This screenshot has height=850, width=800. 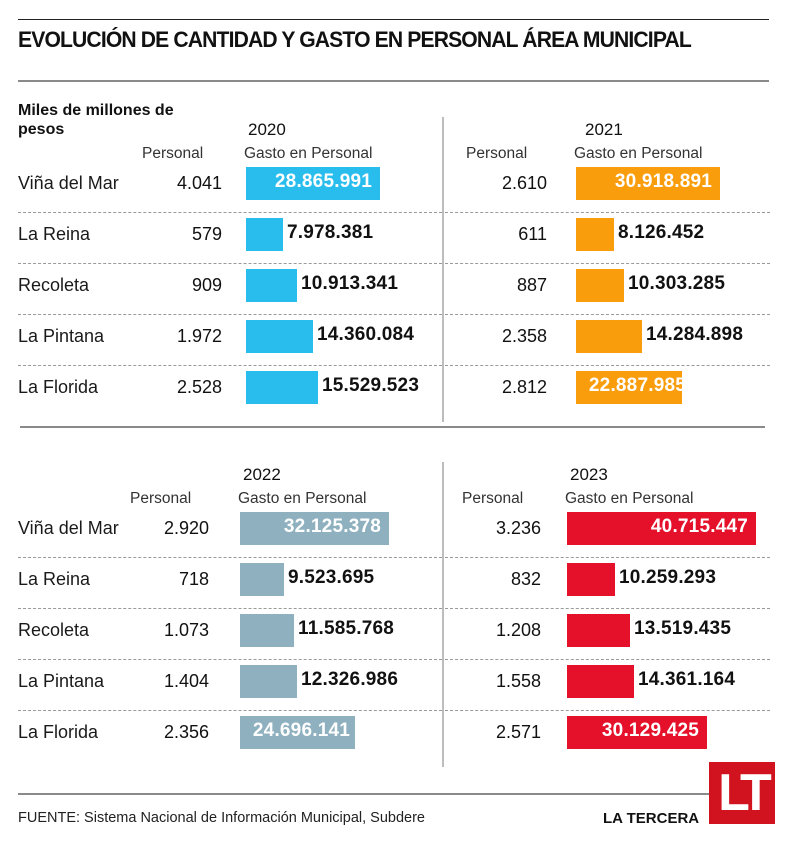 What do you see at coordinates (199, 336) in the screenshot?
I see `personal-value: 1.972` at bounding box center [199, 336].